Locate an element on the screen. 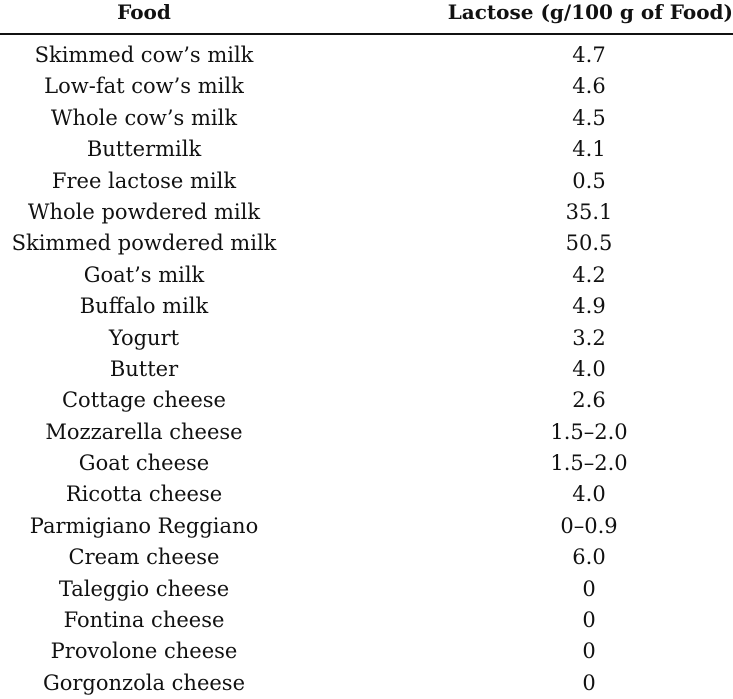  table-row: Yogurt 3.2 is located at coordinates (366, 338).